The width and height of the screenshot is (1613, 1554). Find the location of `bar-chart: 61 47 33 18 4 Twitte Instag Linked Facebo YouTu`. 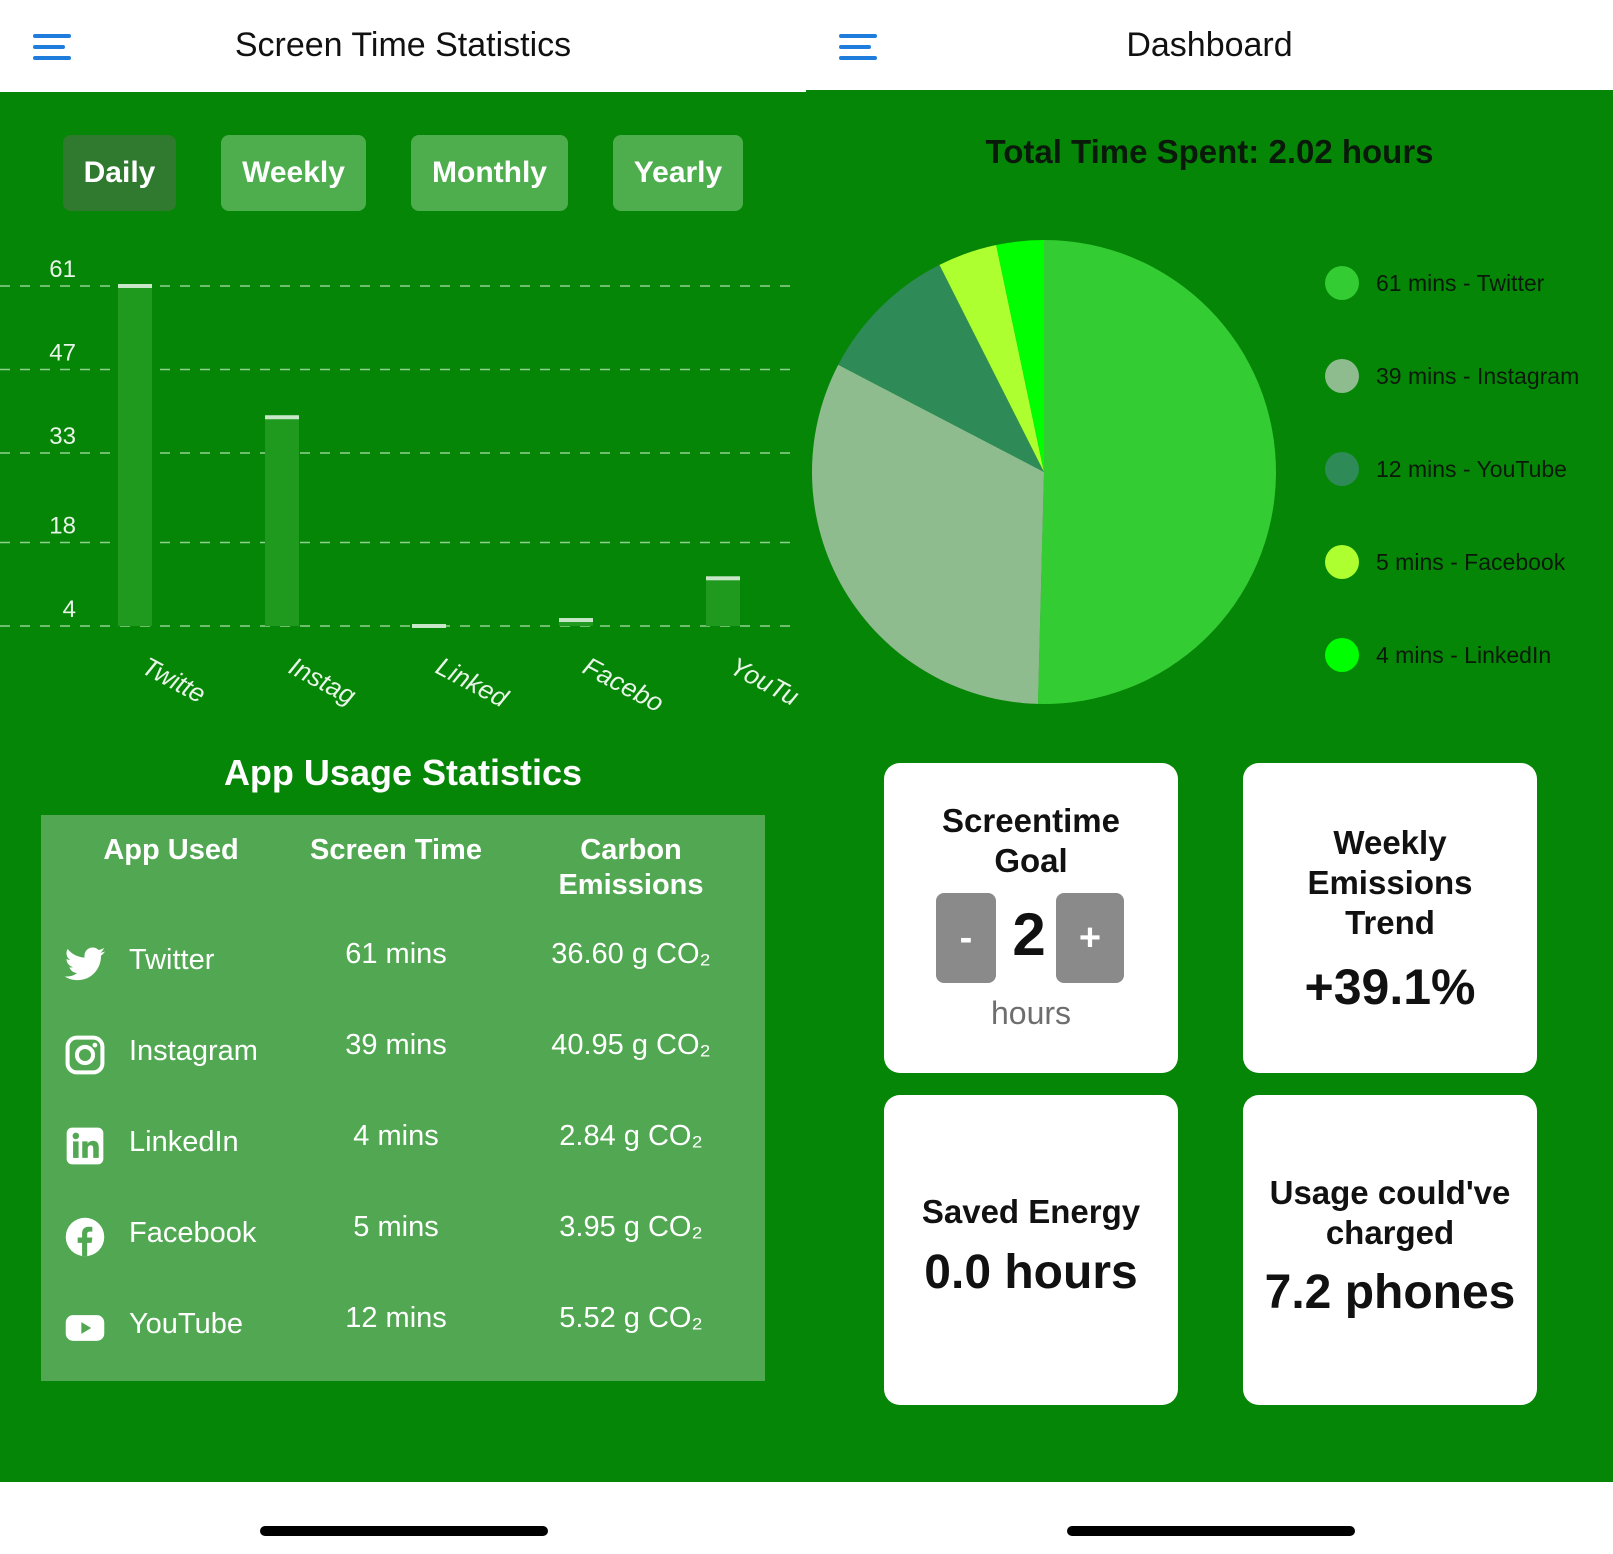

bar-chart: 61 47 33 18 4 Twitte Instag Linked Facebo YouTu is located at coordinates (402, 487).